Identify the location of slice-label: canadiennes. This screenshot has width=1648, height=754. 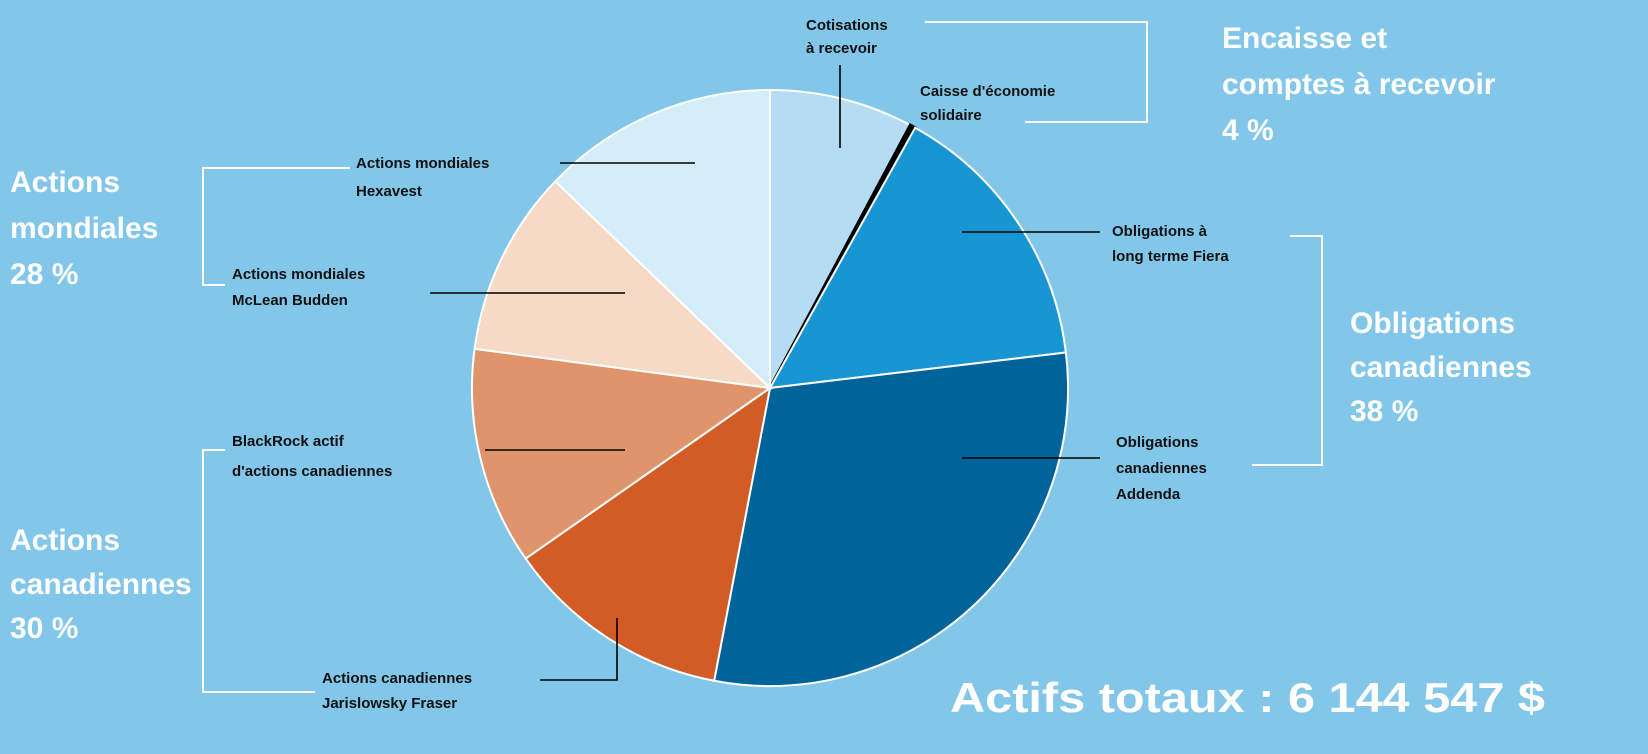
(1161, 468).